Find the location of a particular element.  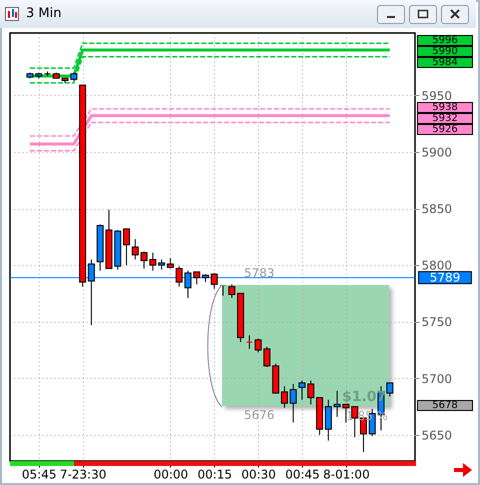

text: 5926 is located at coordinates (445, 129).